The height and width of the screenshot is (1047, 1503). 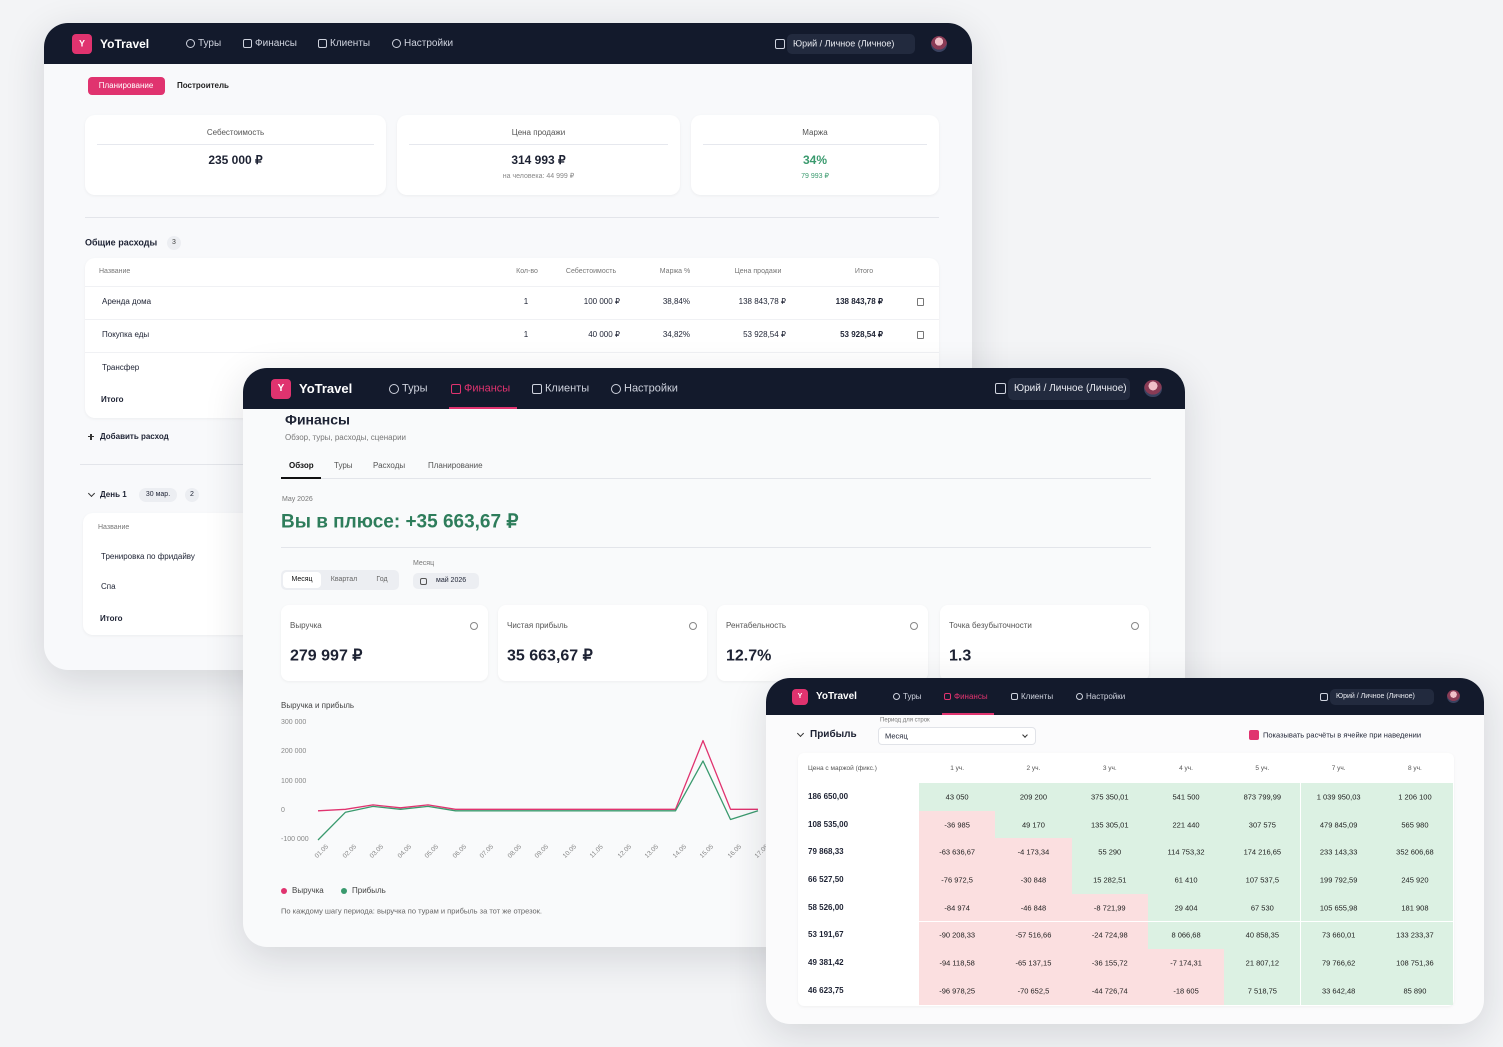 What do you see at coordinates (344, 579) in the screenshot?
I see `segment: Квартал` at bounding box center [344, 579].